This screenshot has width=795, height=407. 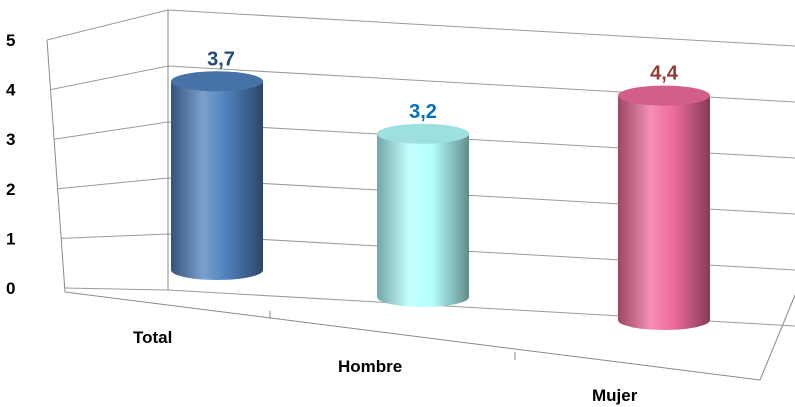 I want to click on data-label: 3,7, so click(x=221, y=59).